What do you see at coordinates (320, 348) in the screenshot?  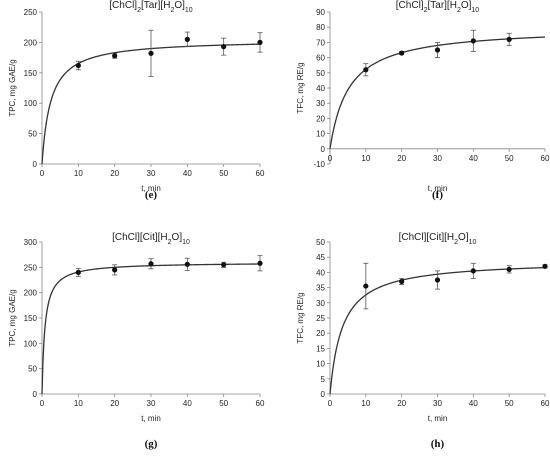 I see `y-tick-label: 15` at bounding box center [320, 348].